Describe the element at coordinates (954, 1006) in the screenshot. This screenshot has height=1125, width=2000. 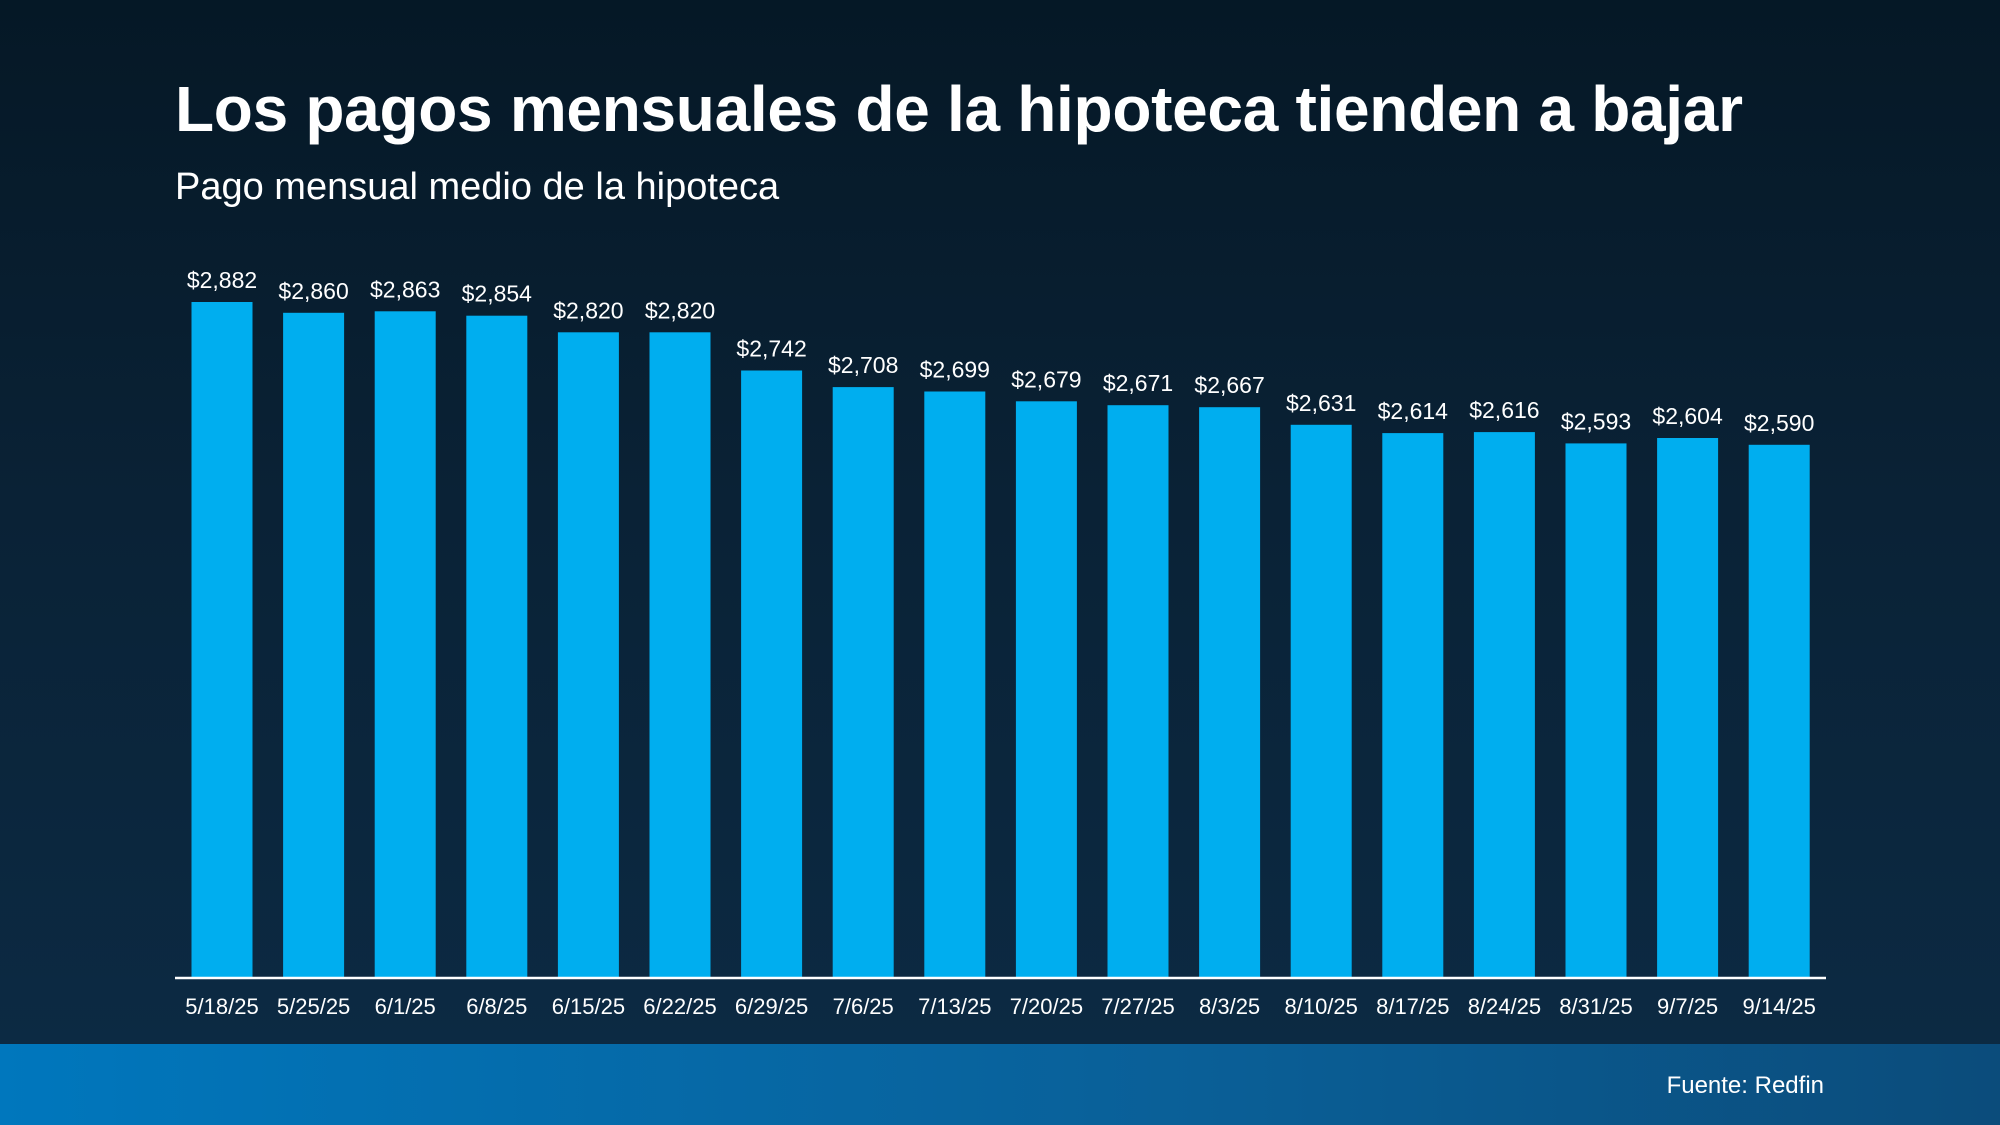
I see `x-tick-label: 7/13/25` at that location.